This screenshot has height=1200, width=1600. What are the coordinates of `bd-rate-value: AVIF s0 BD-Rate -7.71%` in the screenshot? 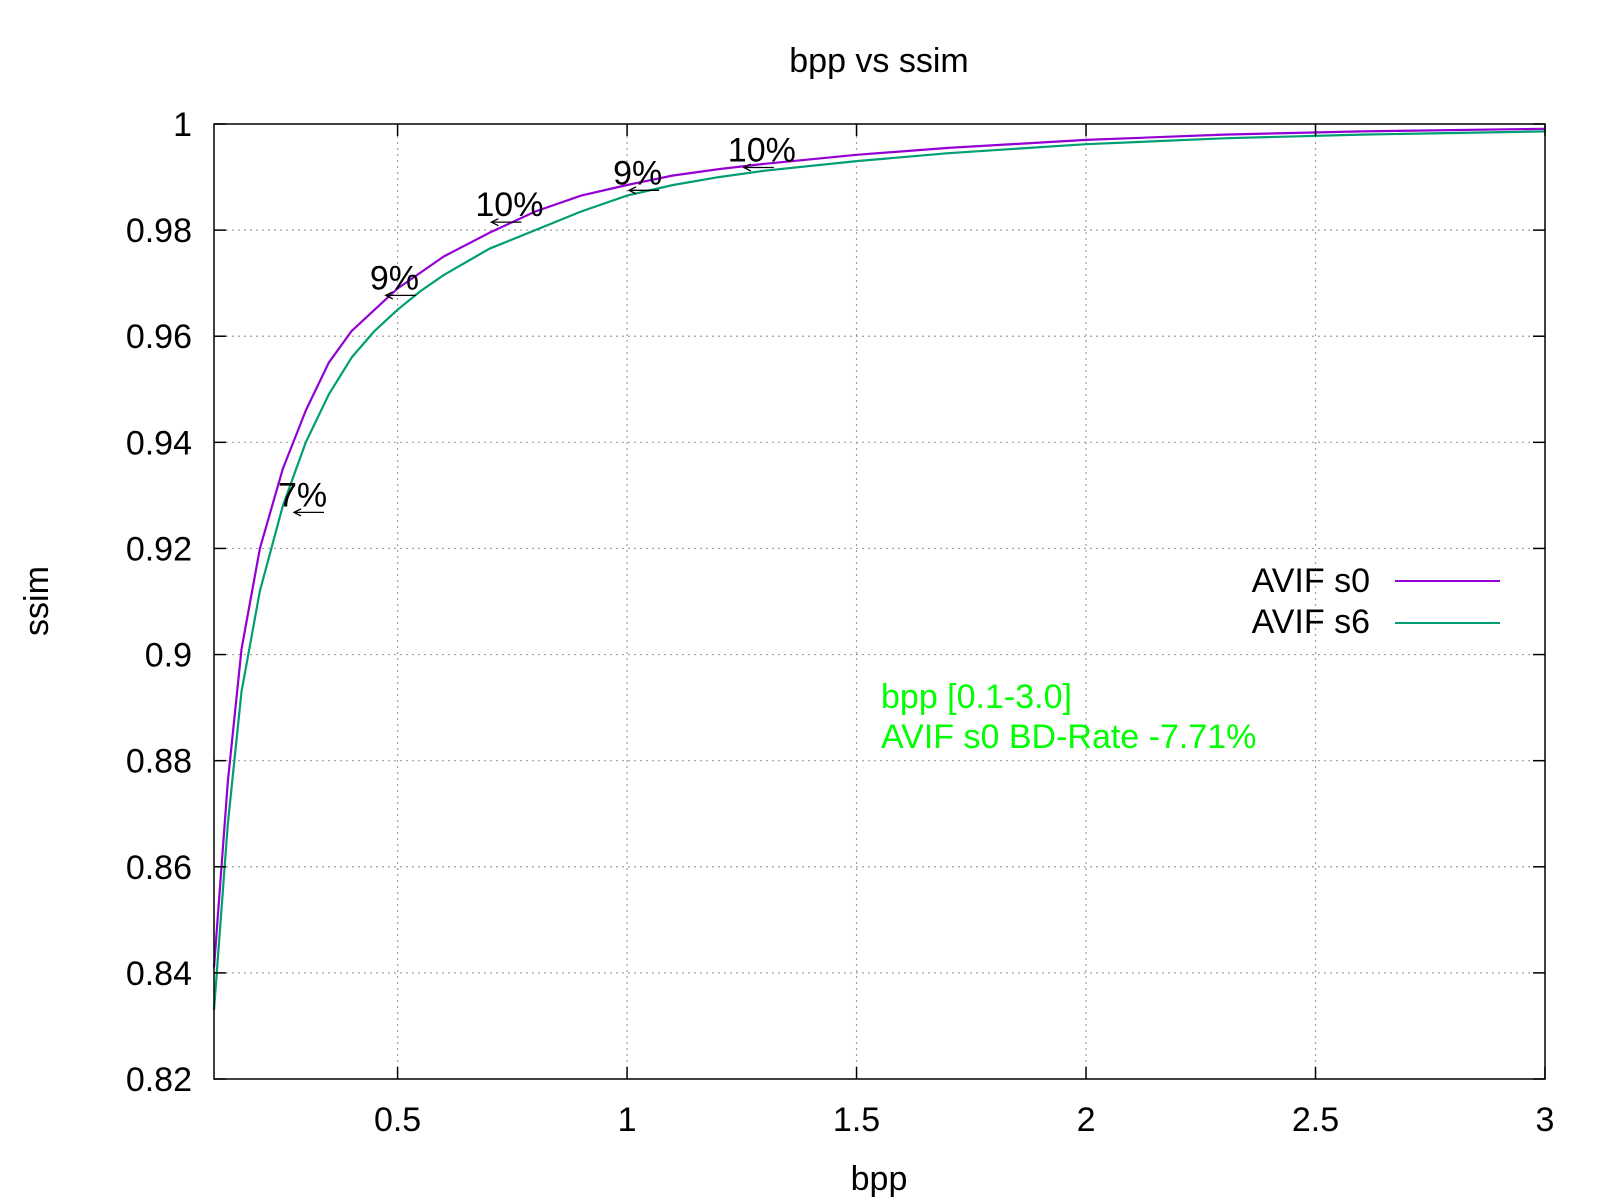 It's located at (1068, 737).